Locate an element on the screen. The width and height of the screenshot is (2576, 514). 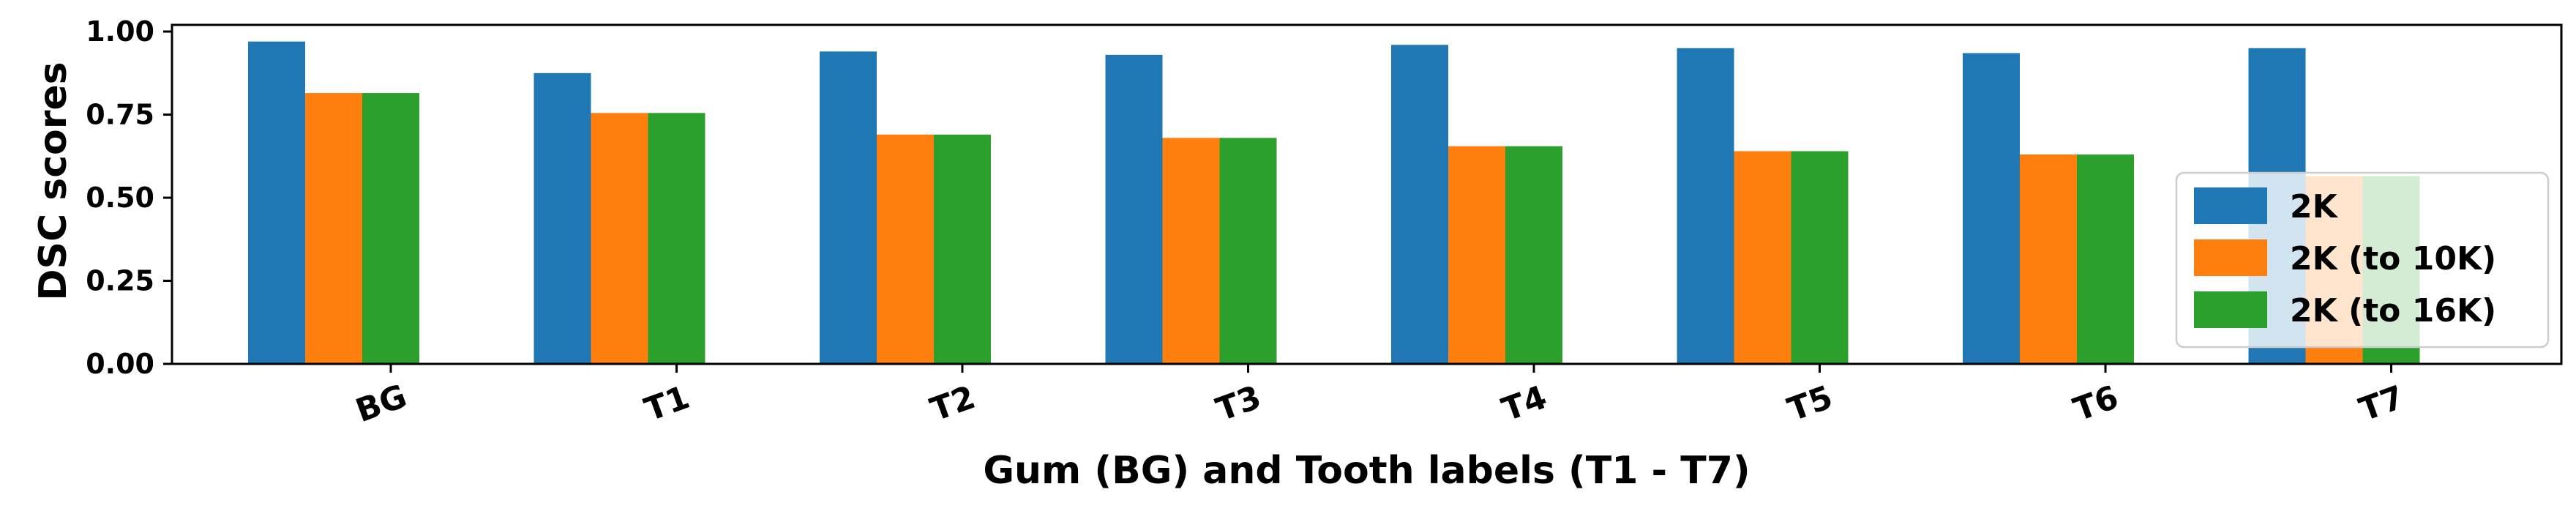
x-tick-label-bg: BG is located at coordinates (381, 405).